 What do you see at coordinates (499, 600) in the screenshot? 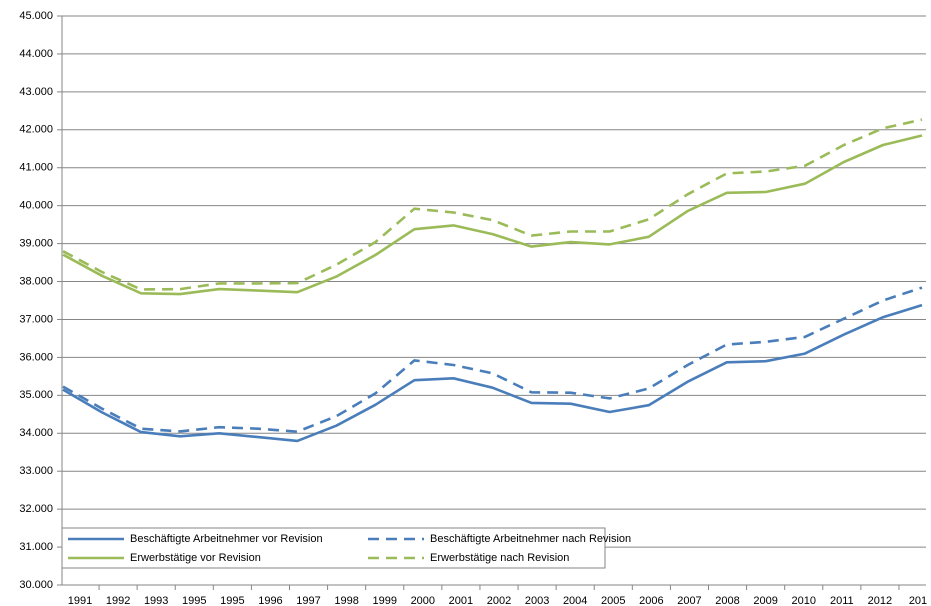
I see `x-tick-label: 2002` at bounding box center [499, 600].